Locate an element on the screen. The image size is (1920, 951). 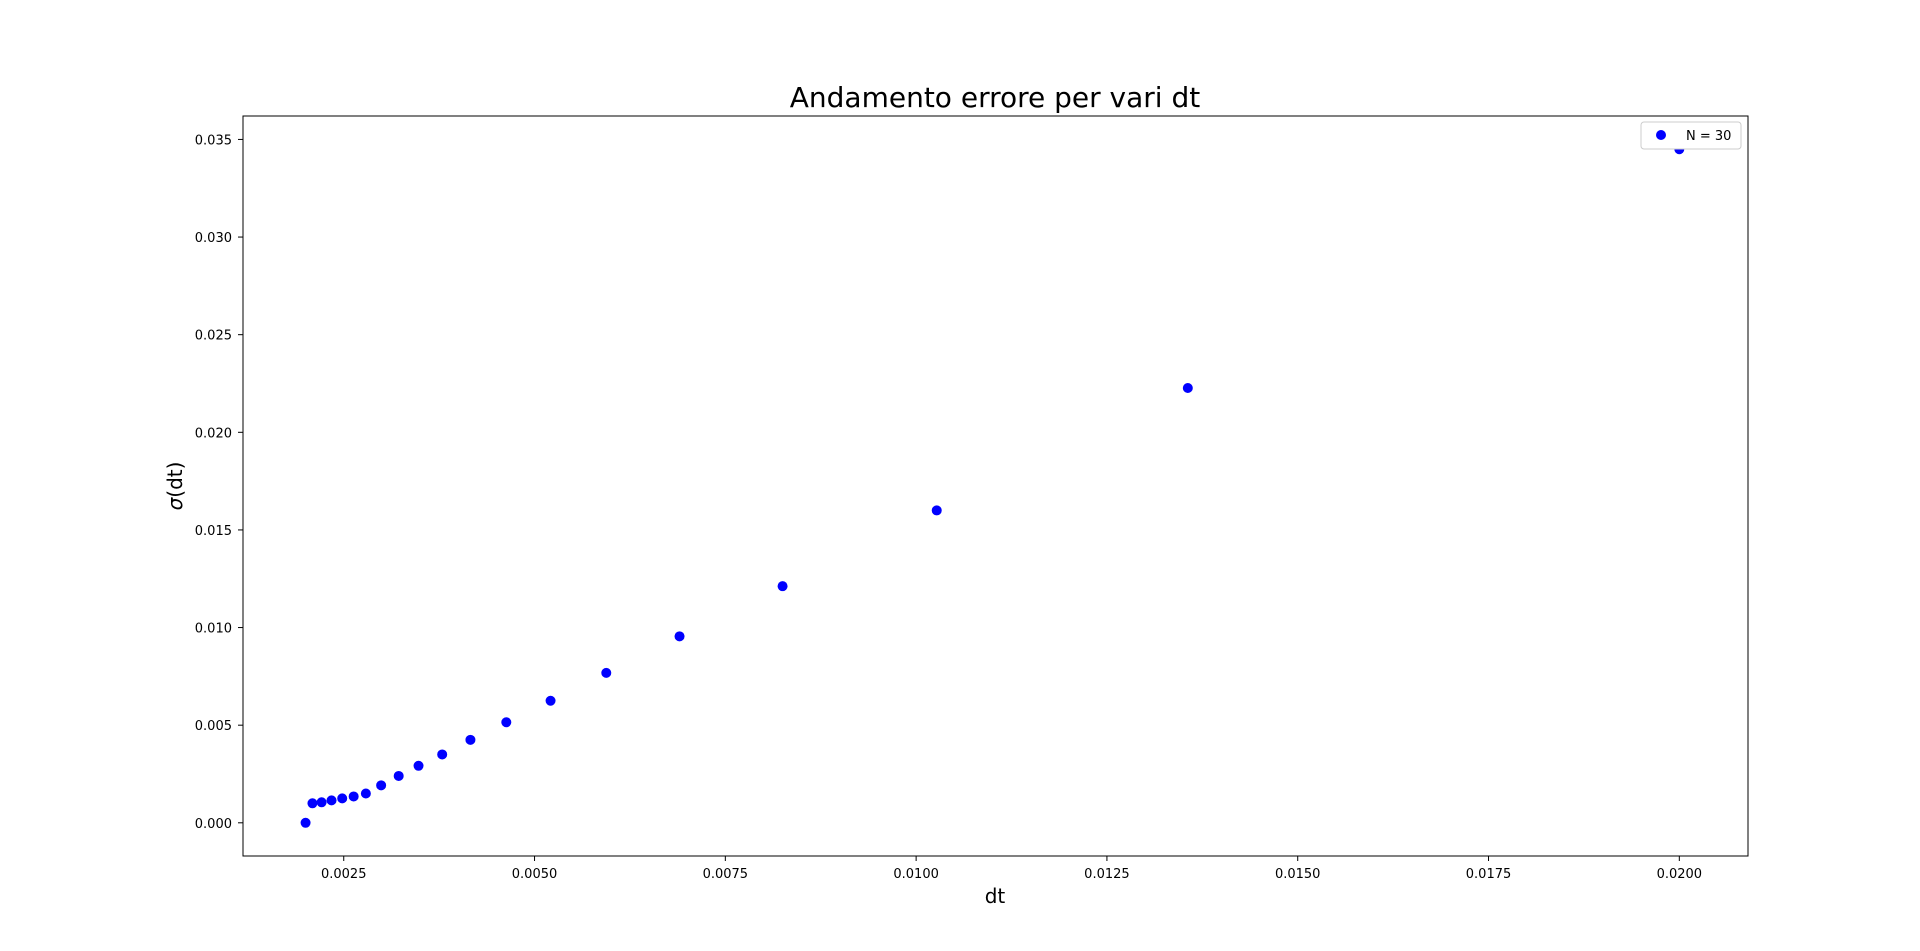
y-tick-label: 0.020 is located at coordinates (213, 433).